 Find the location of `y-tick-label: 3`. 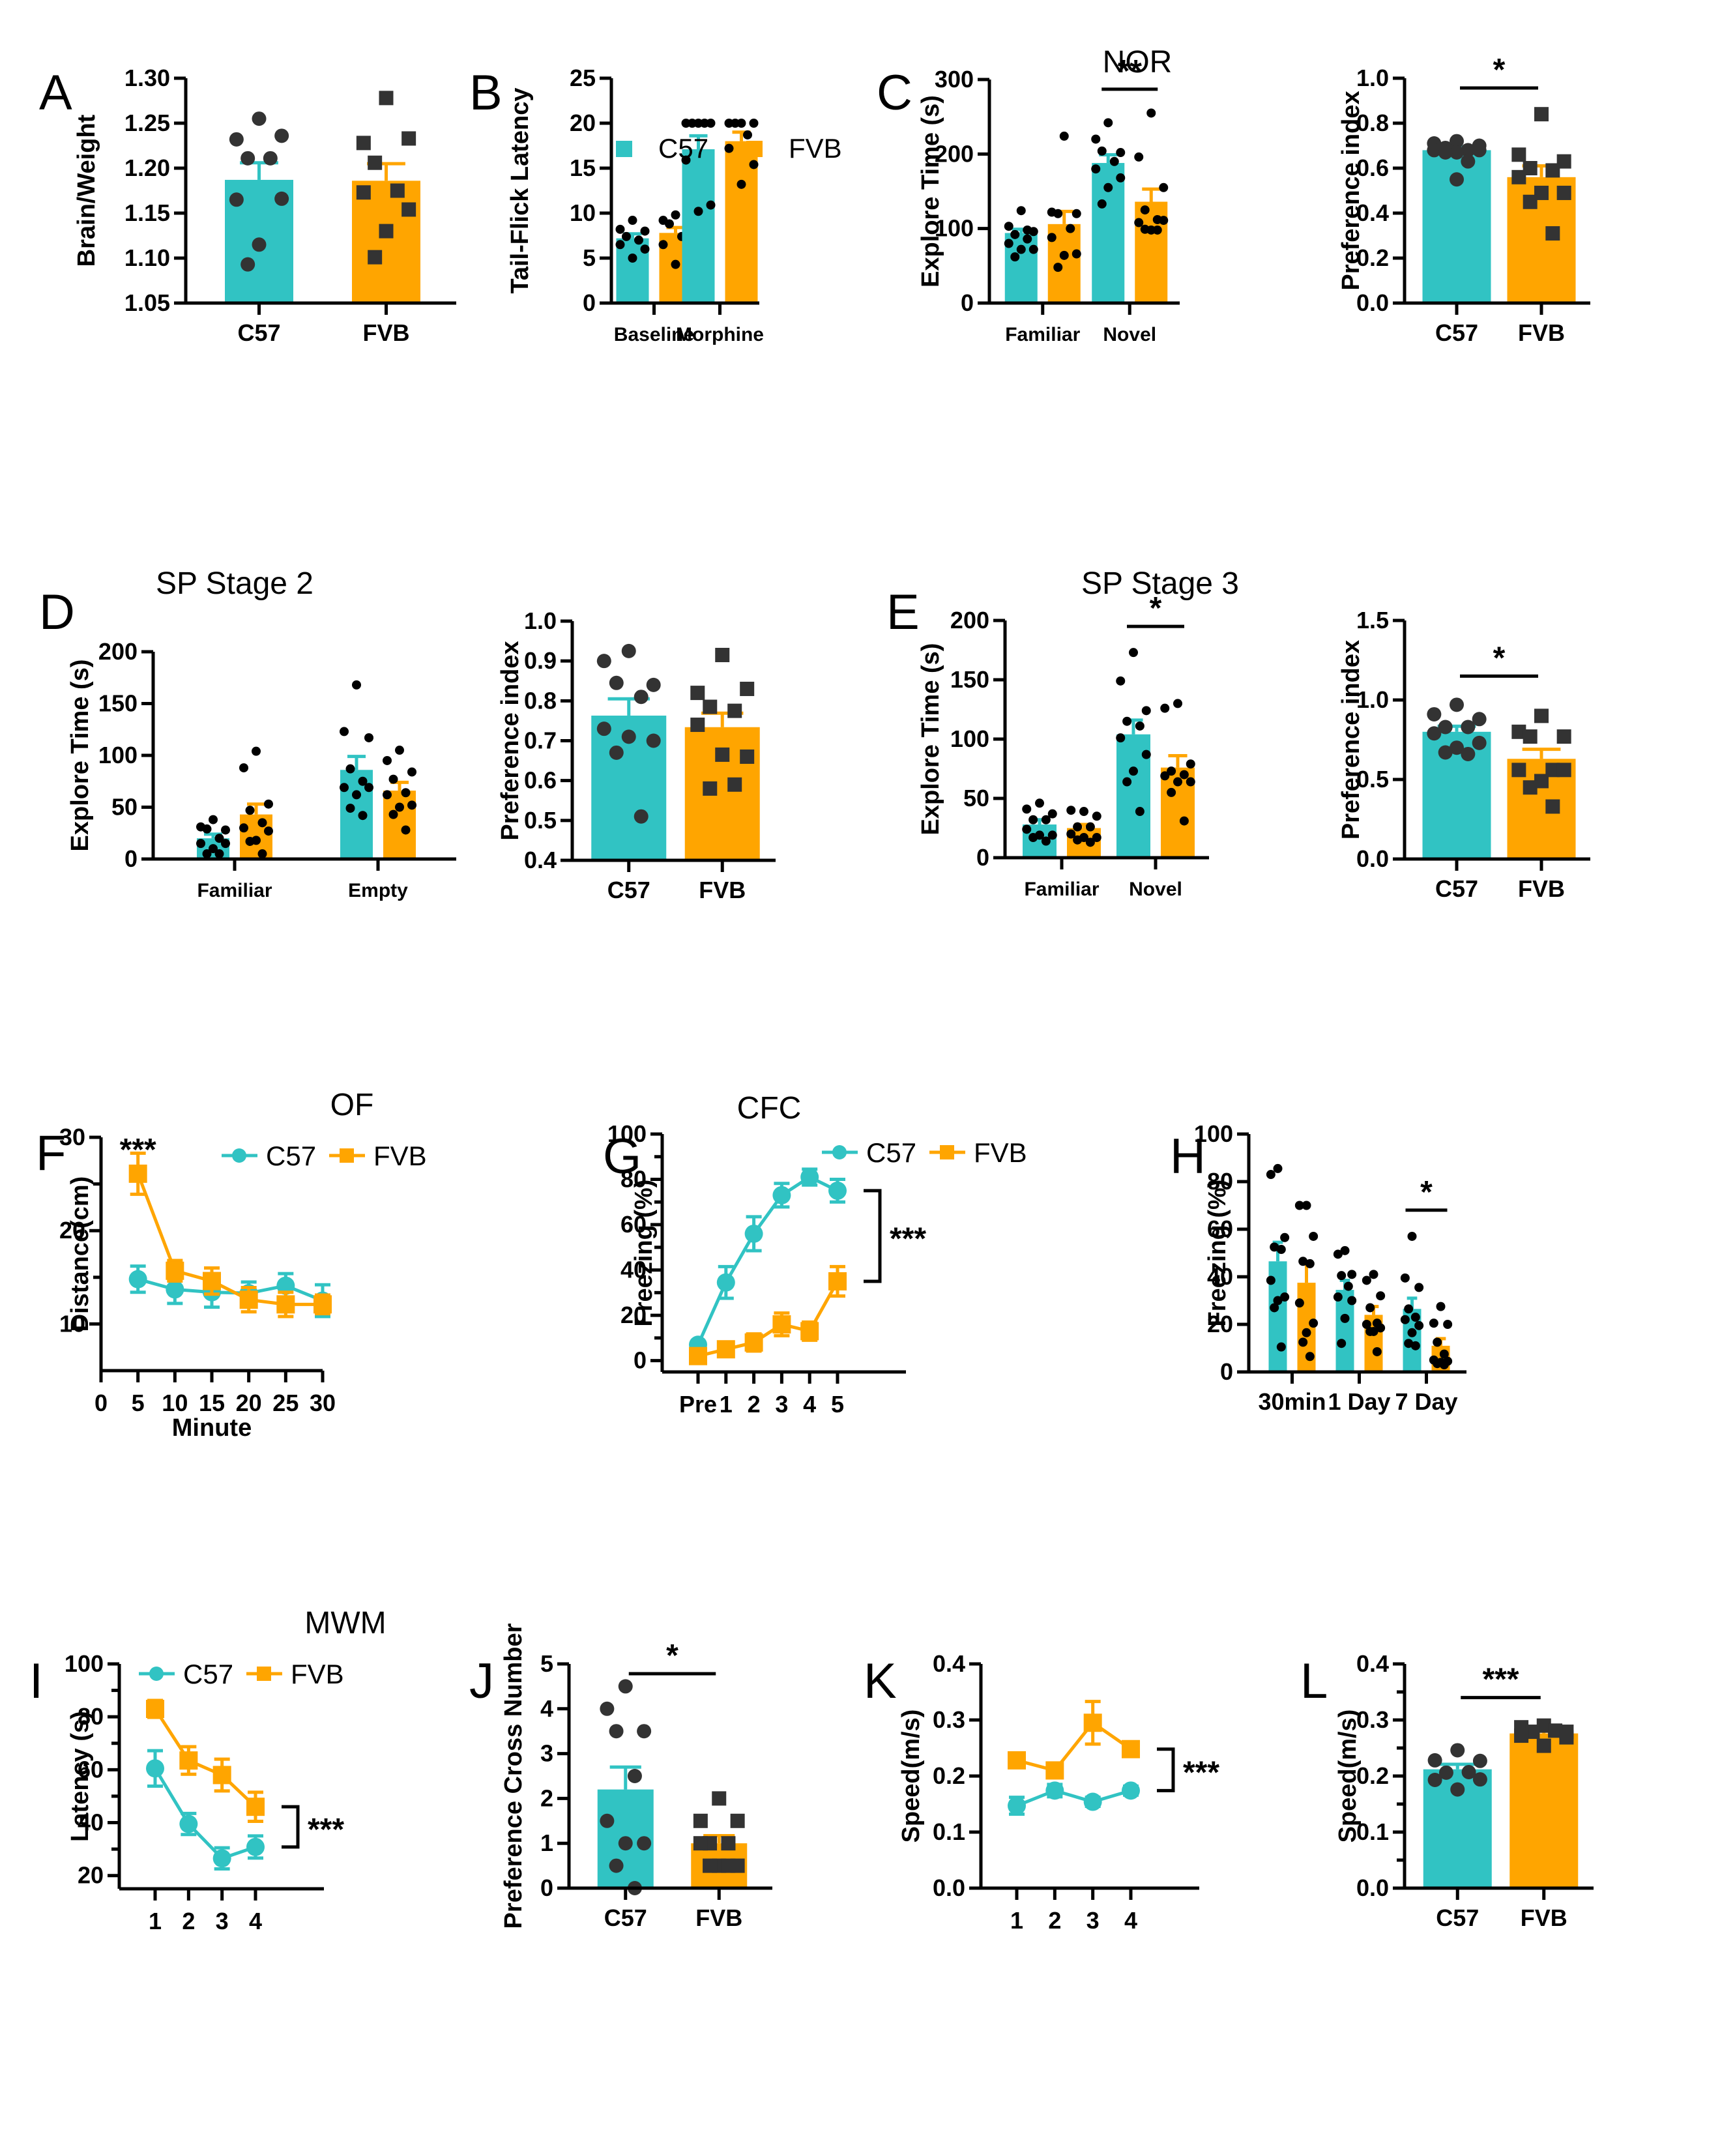

y-tick-label: 3 is located at coordinates (546, 1753).